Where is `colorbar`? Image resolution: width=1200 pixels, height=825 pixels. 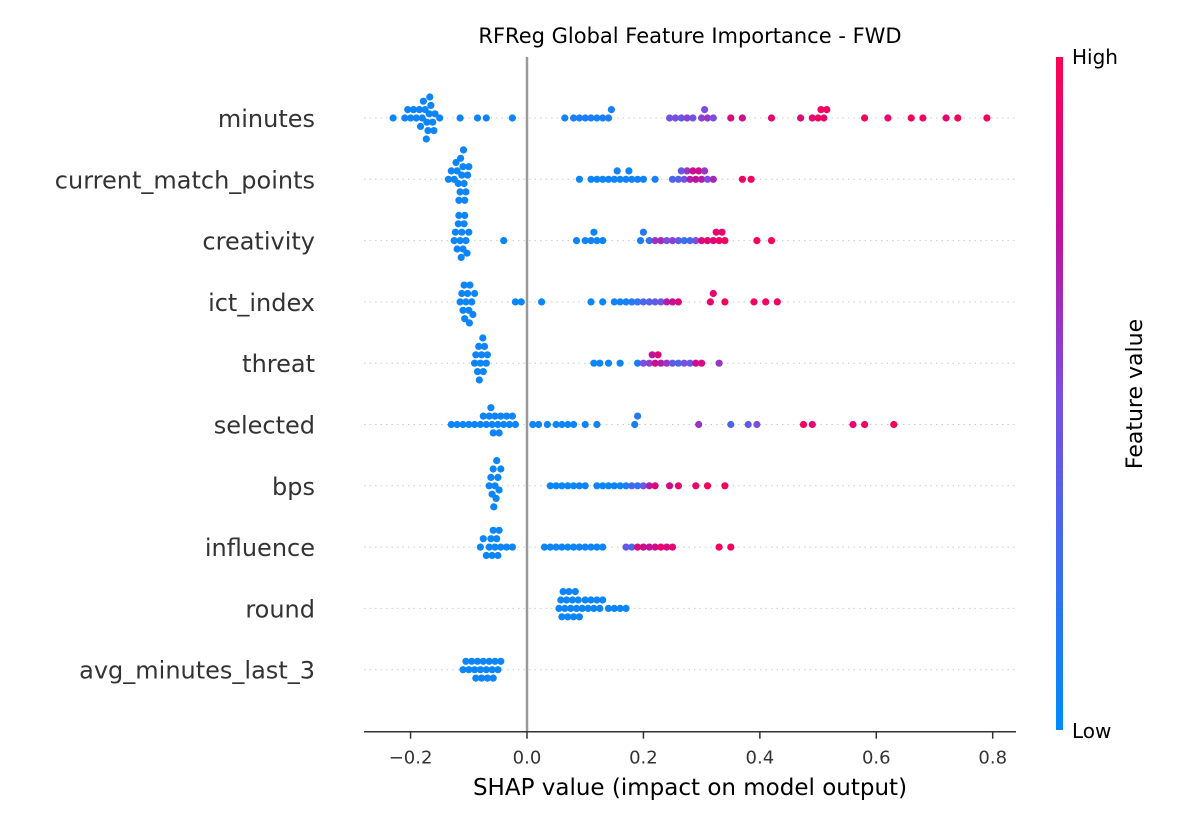 colorbar is located at coordinates (1059, 393).